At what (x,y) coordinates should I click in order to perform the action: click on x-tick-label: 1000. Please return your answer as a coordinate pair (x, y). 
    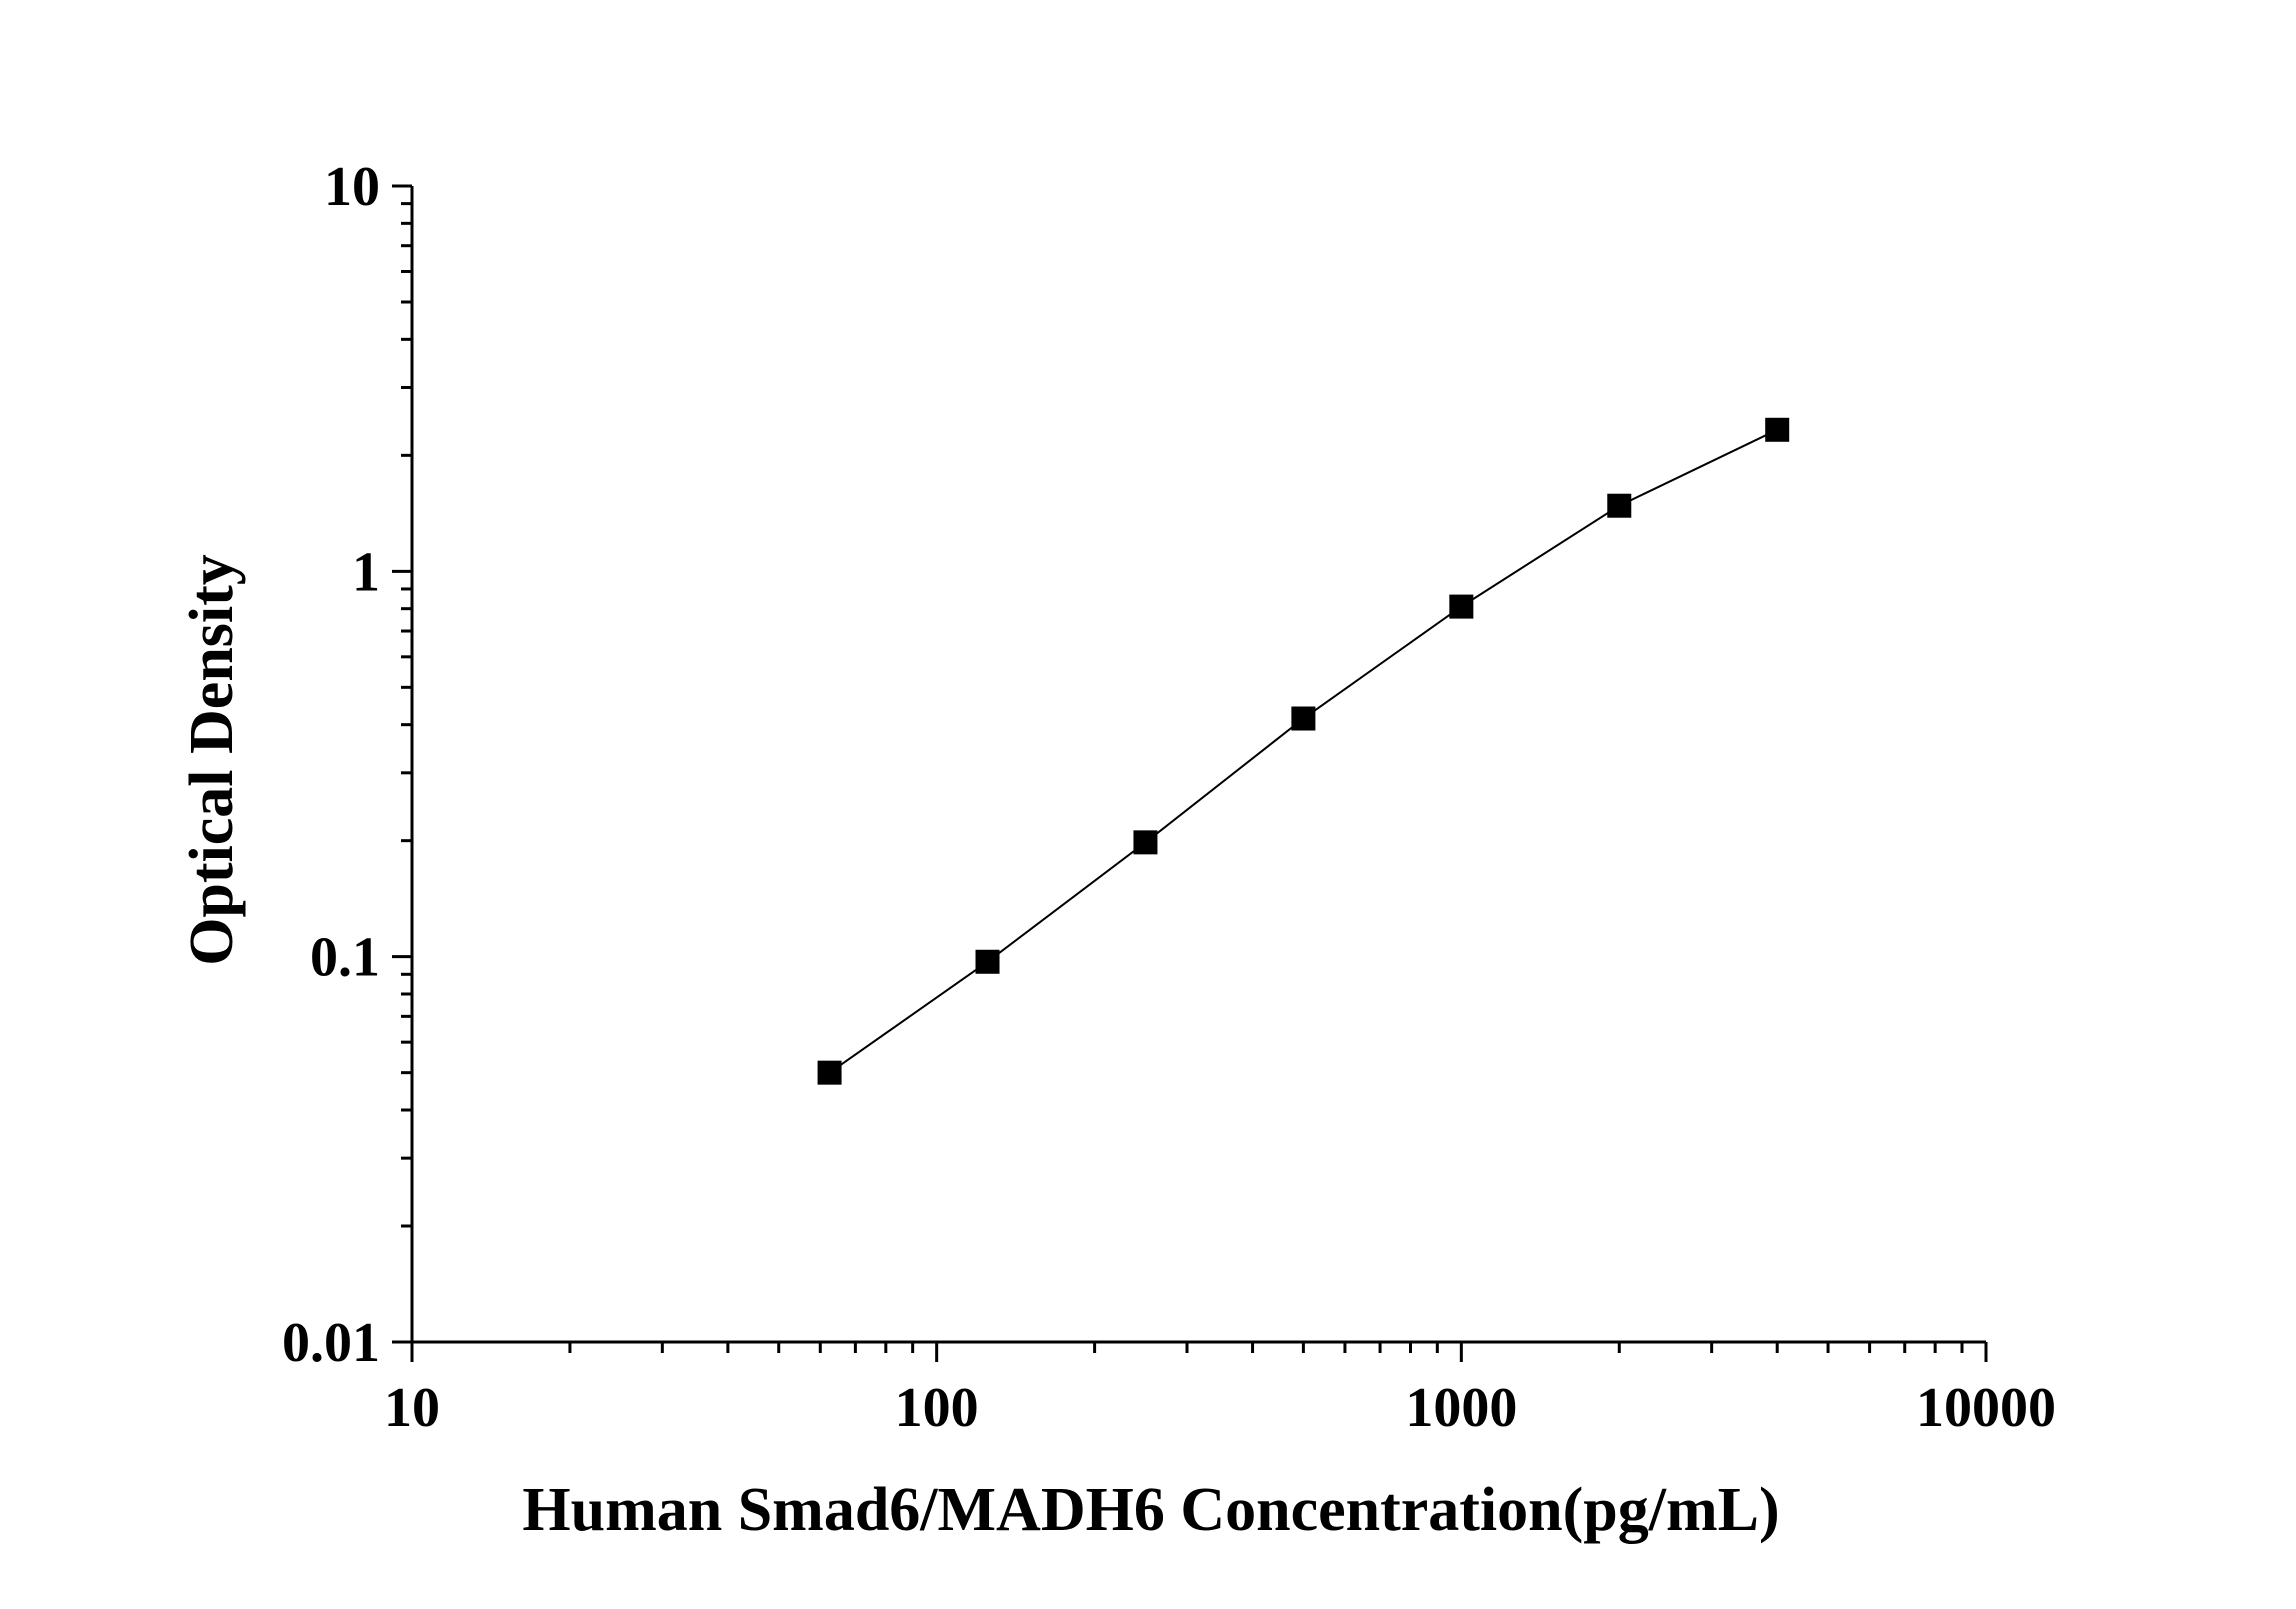
    Looking at the image, I should click on (1461, 1408).